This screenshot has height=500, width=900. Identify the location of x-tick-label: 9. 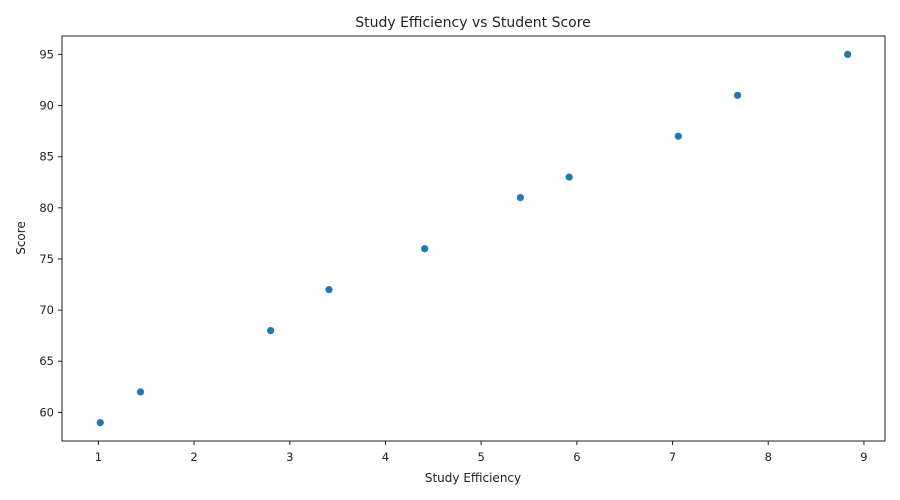
(863, 457).